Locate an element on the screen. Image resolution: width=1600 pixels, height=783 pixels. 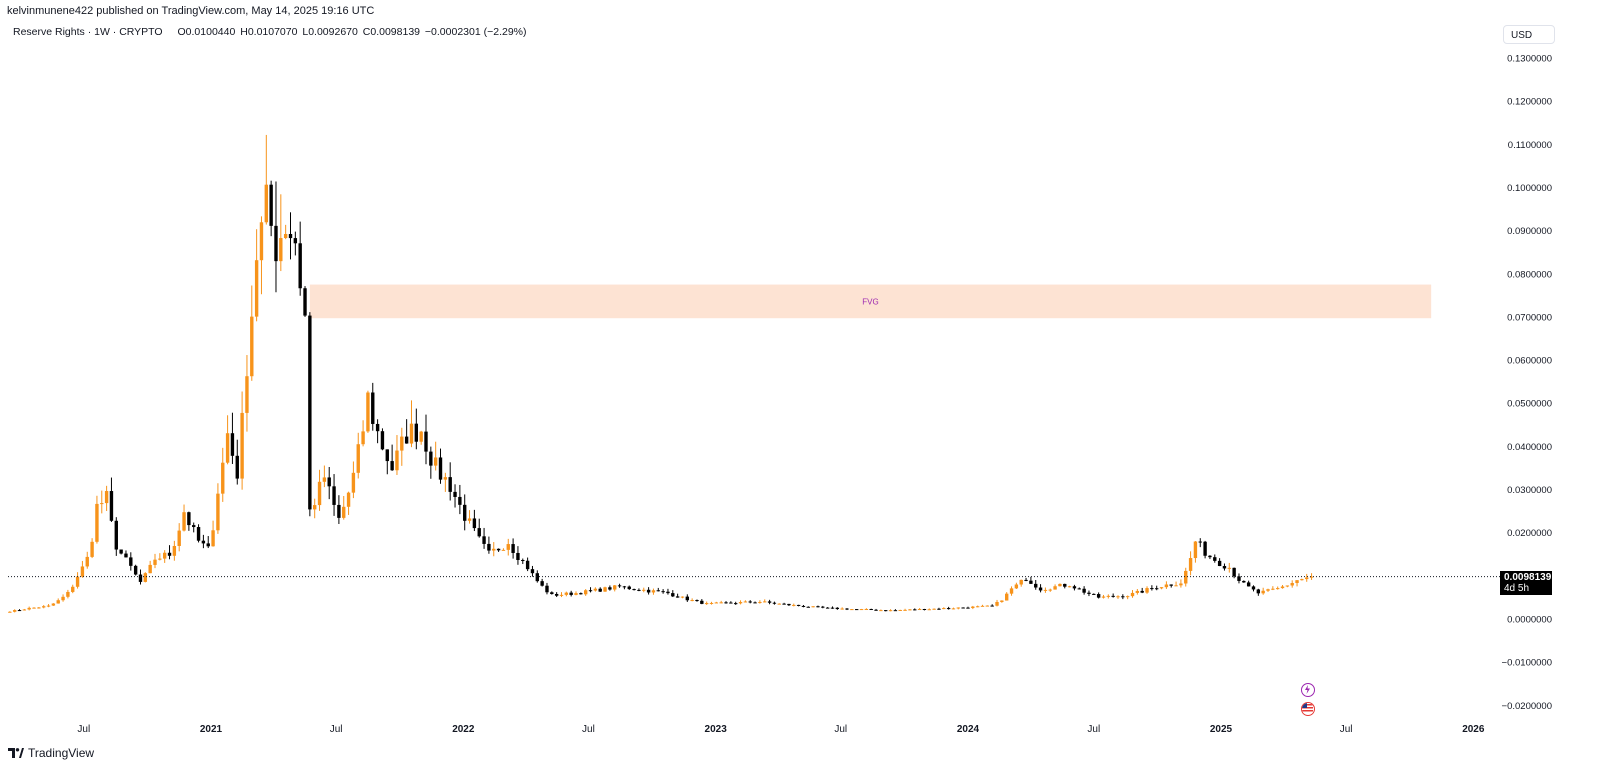
tradingview-logo: TradingView is located at coordinates (51, 753).